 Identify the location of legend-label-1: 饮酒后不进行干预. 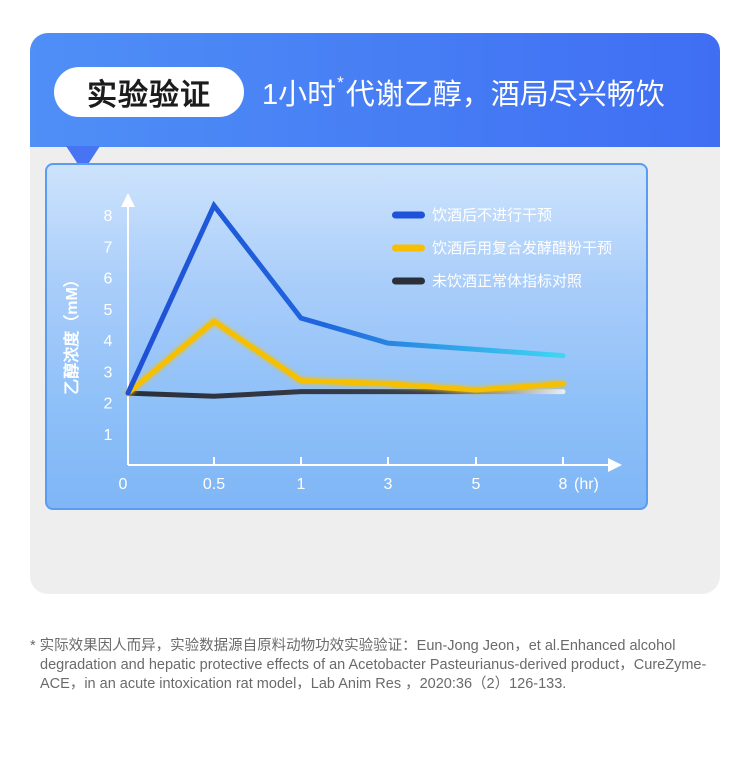
(492, 215).